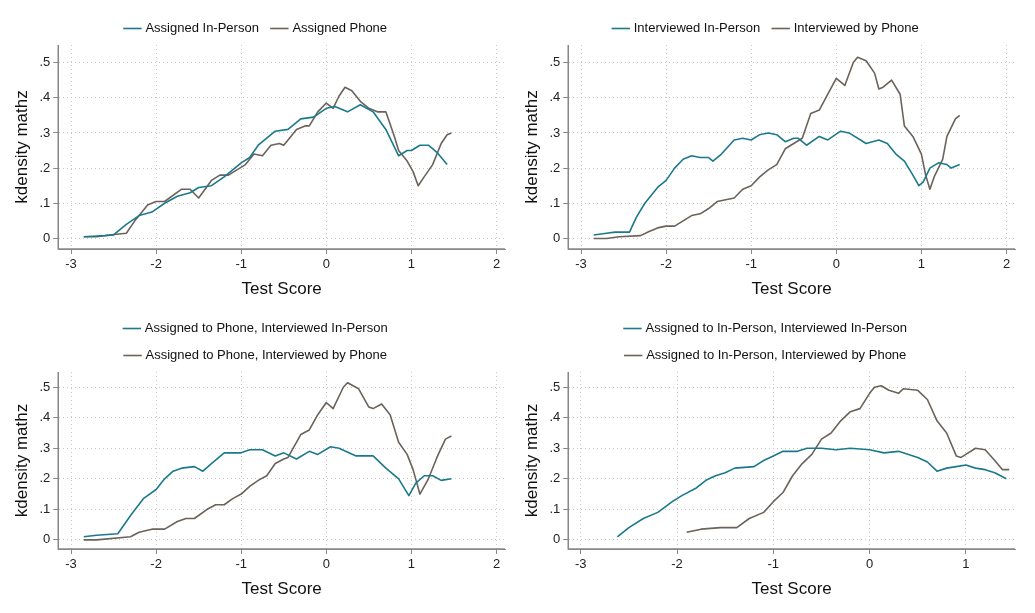  I want to click on legend-label: Assigned to Phone, Interviewed by Phone, so click(266, 355).